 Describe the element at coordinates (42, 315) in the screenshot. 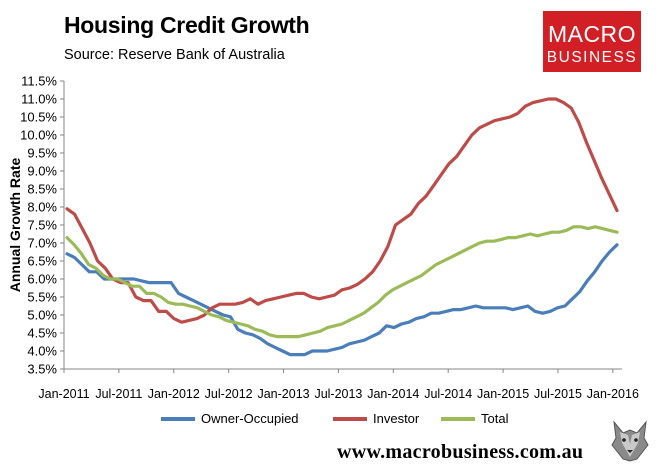

I see `y-tick-label: 5.0%` at that location.